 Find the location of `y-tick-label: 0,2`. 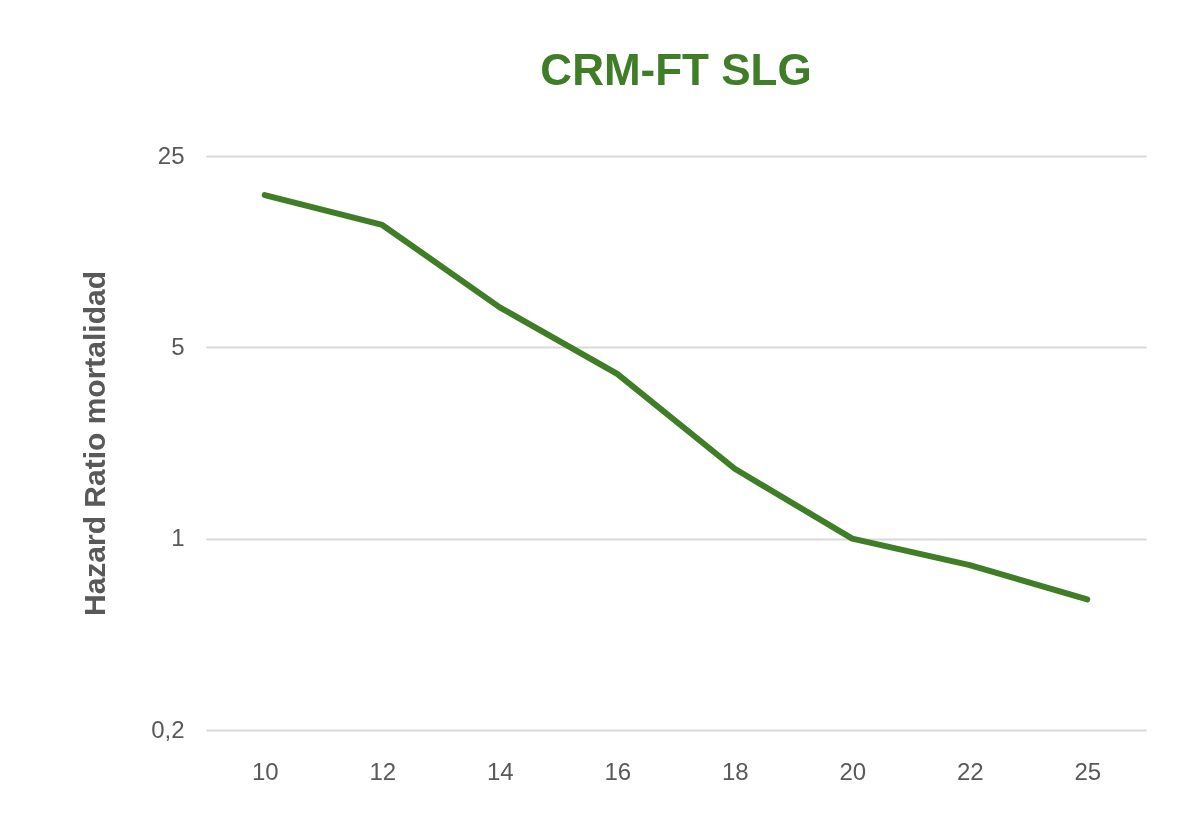

y-tick-label: 0,2 is located at coordinates (168, 729).